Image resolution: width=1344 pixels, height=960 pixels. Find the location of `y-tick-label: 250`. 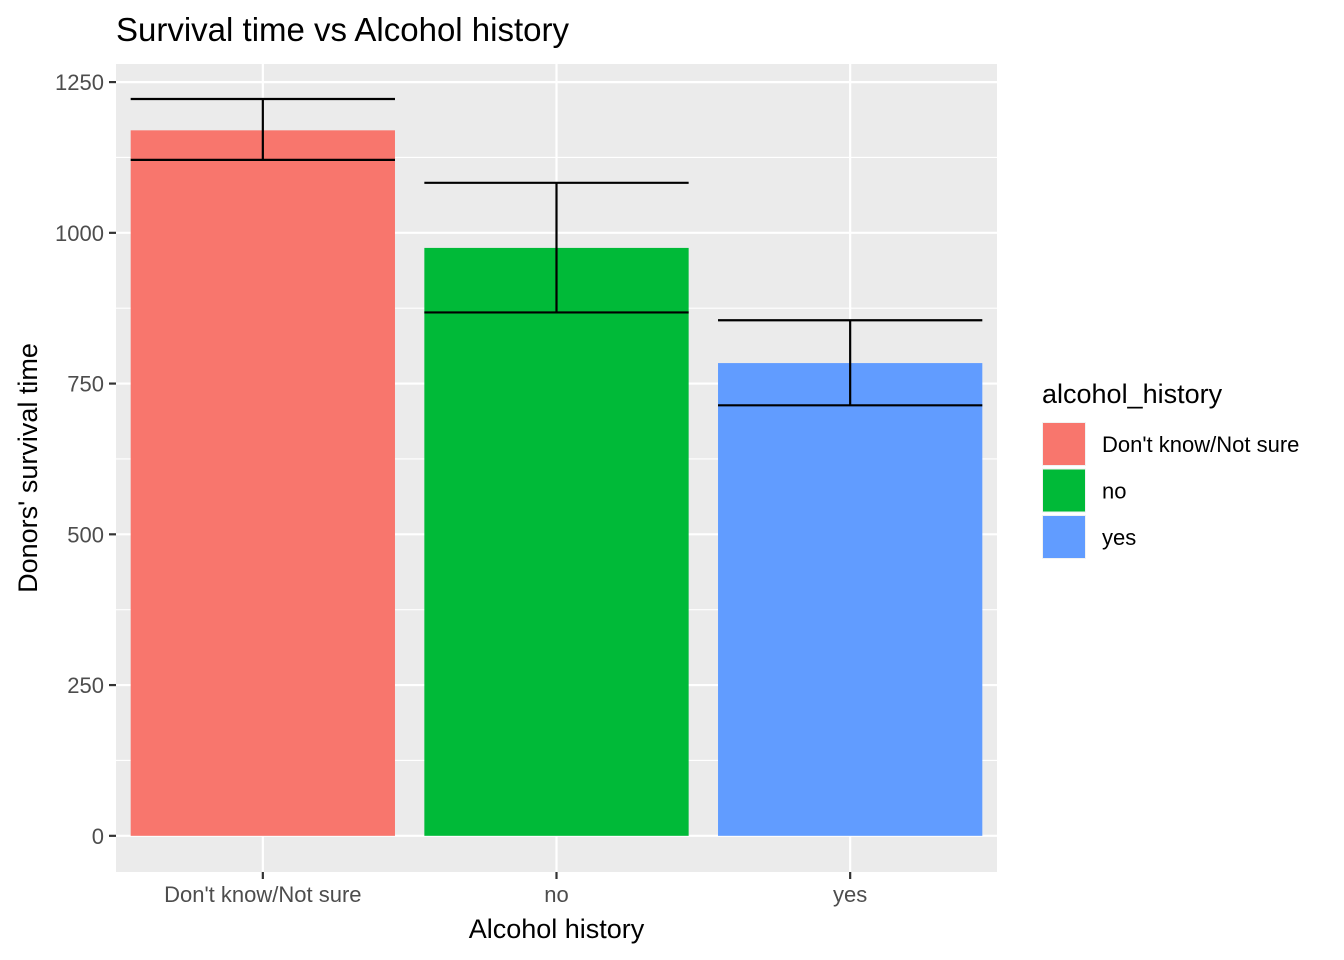

y-tick-label: 250 is located at coordinates (85, 685).